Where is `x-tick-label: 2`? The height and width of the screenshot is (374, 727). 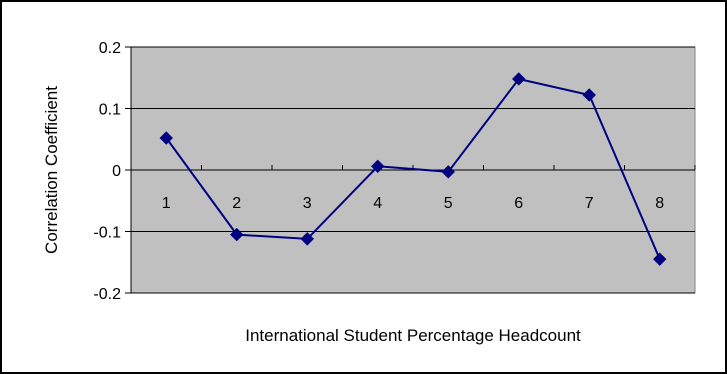
x-tick-label: 2 is located at coordinates (236, 203).